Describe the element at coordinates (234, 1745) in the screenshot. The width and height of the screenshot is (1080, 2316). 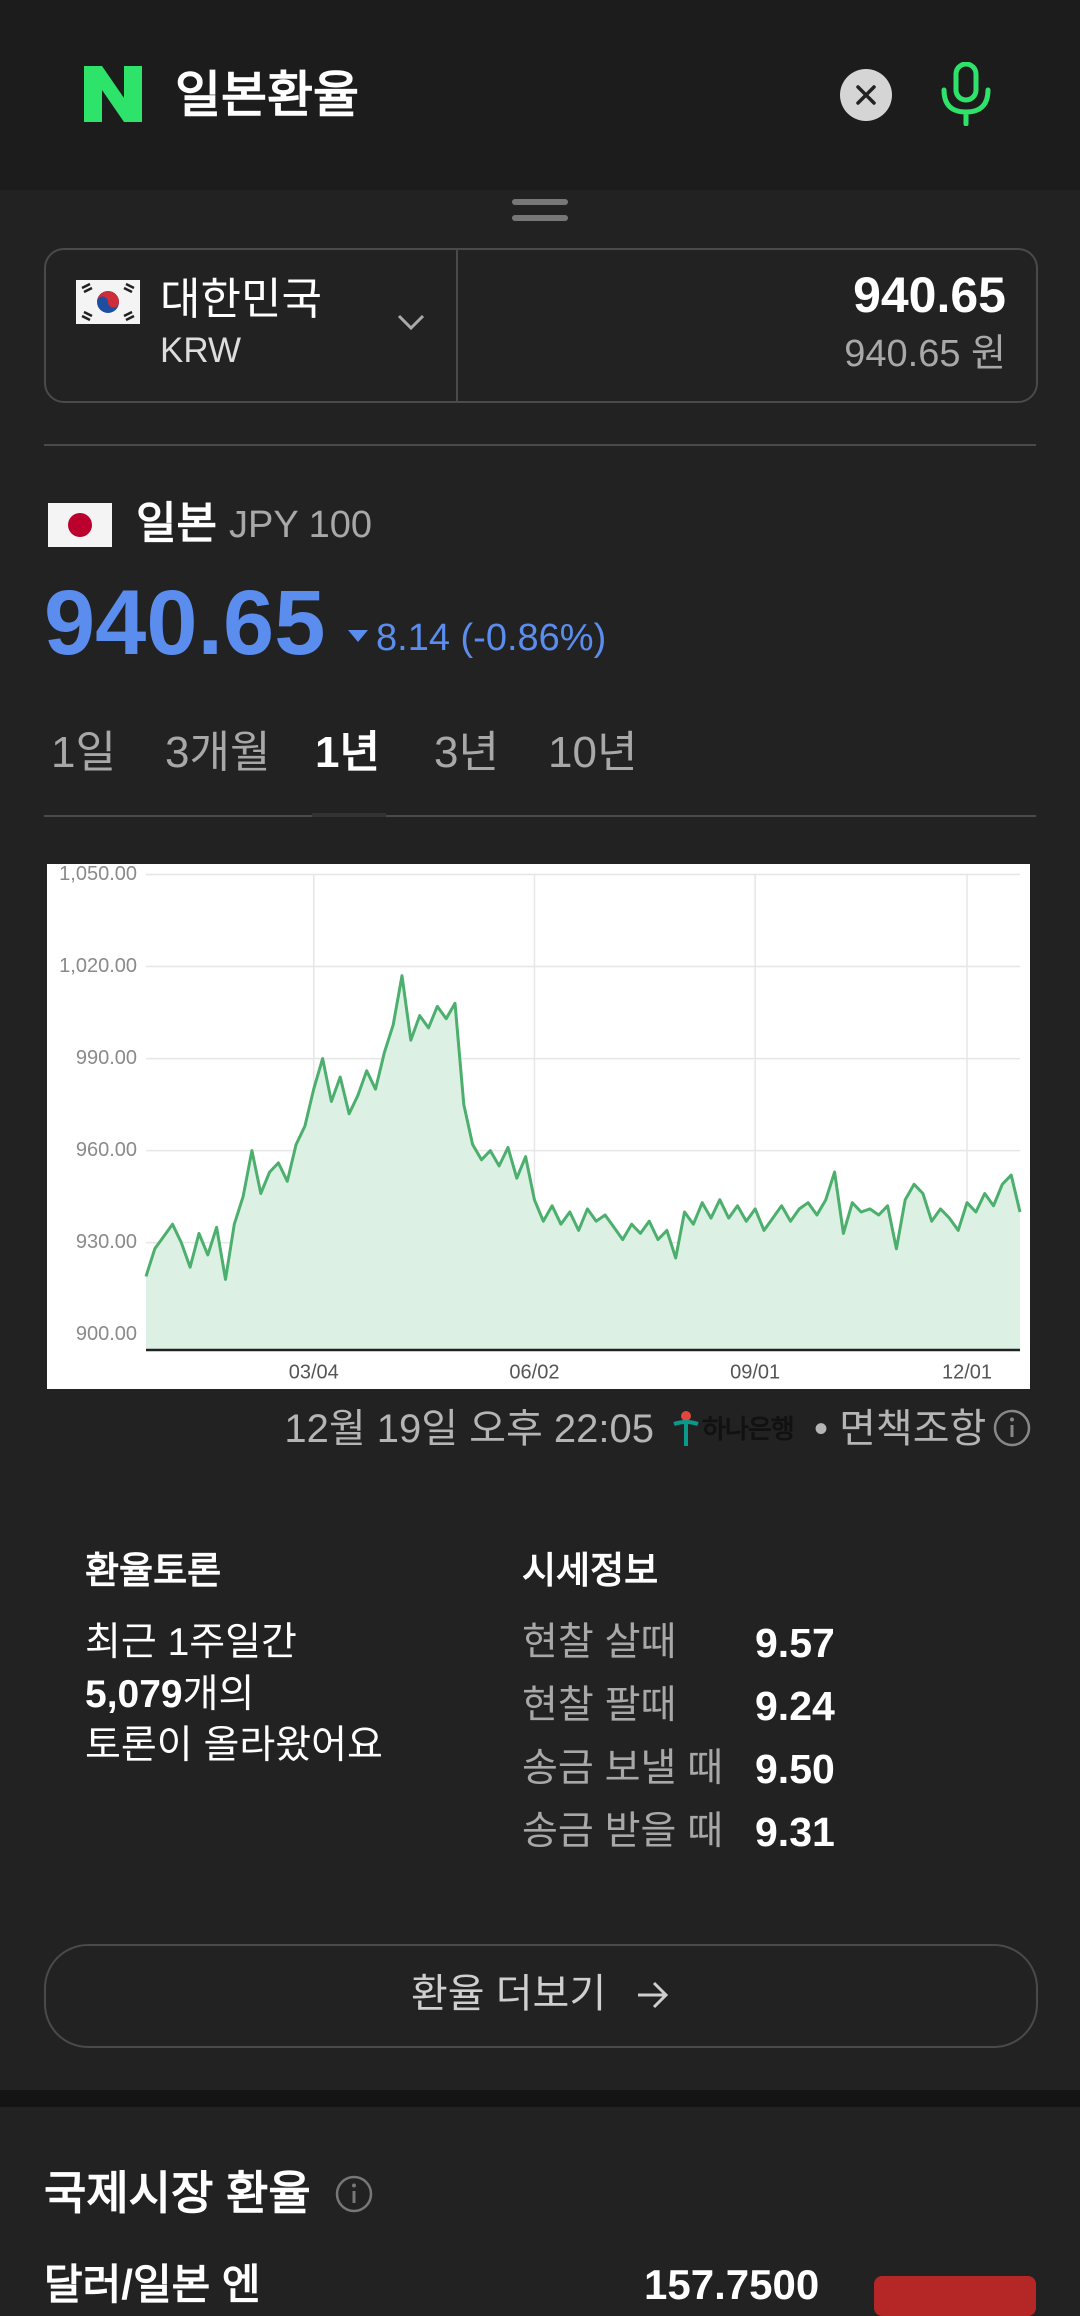
I see `discussion-text: 토론이 올라왔어요` at that location.